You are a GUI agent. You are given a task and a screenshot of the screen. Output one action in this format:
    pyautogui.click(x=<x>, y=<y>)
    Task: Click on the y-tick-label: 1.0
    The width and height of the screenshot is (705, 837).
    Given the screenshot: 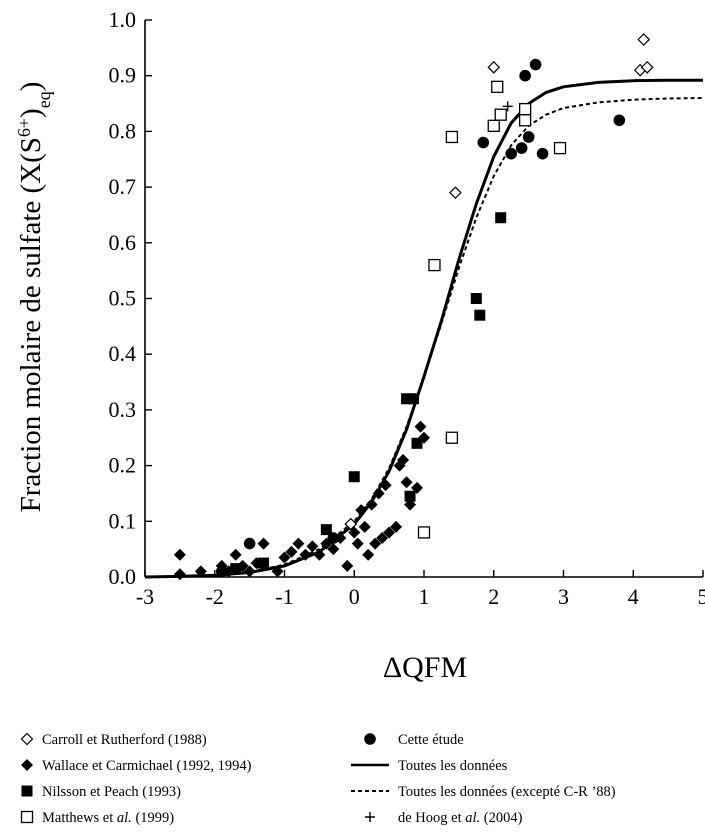 What is the action you would take?
    pyautogui.click(x=123, y=19)
    